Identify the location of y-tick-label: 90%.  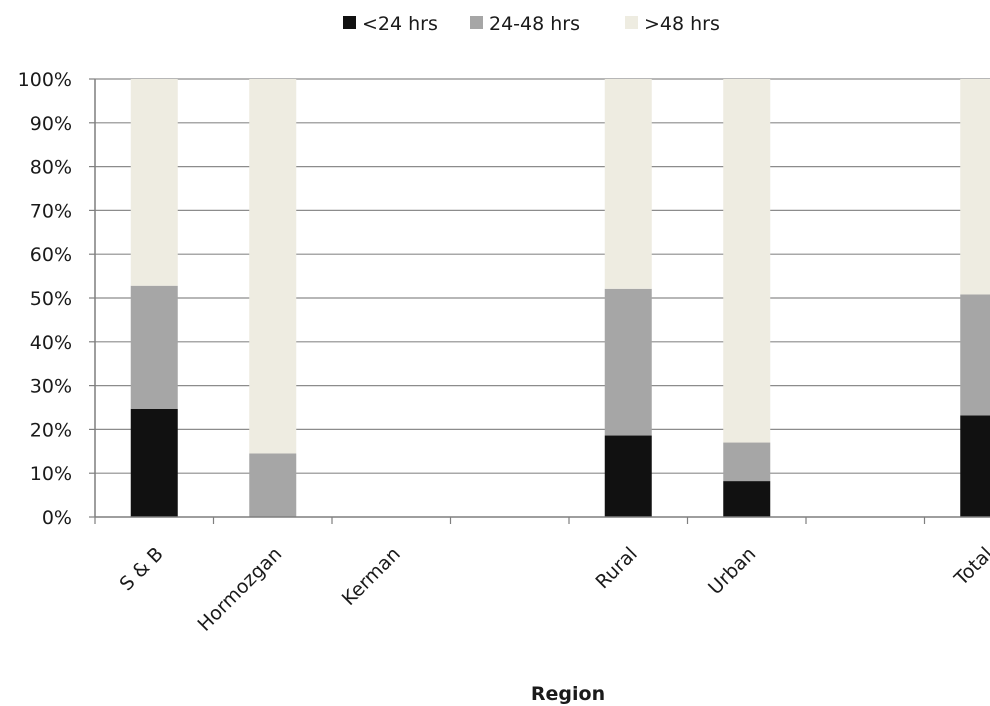
(51, 124).